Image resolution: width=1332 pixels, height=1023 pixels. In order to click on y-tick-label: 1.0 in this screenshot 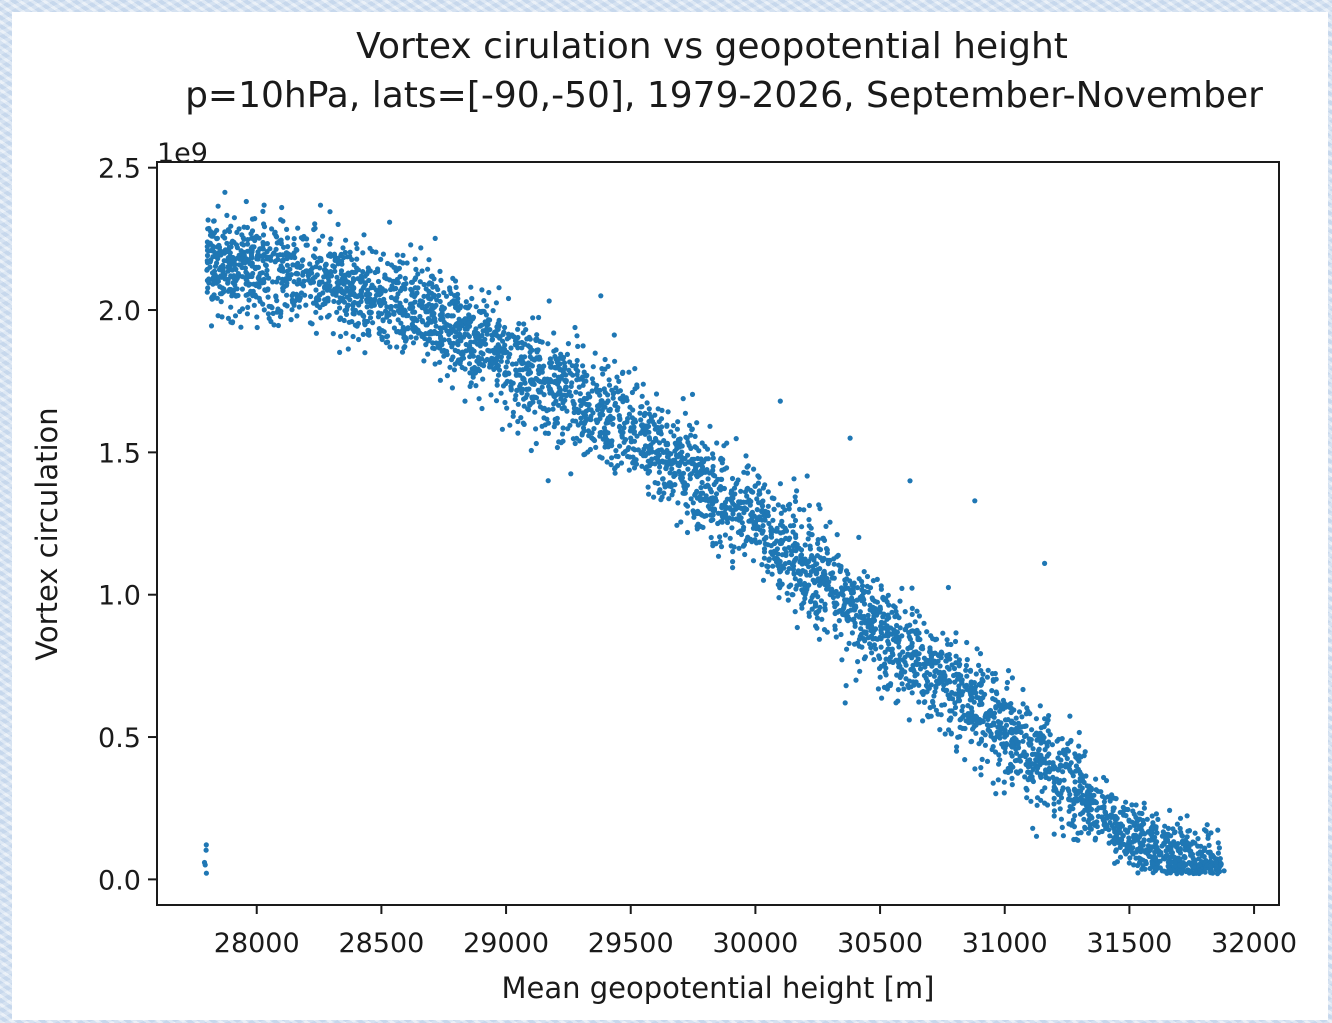, I will do `click(119, 596)`.